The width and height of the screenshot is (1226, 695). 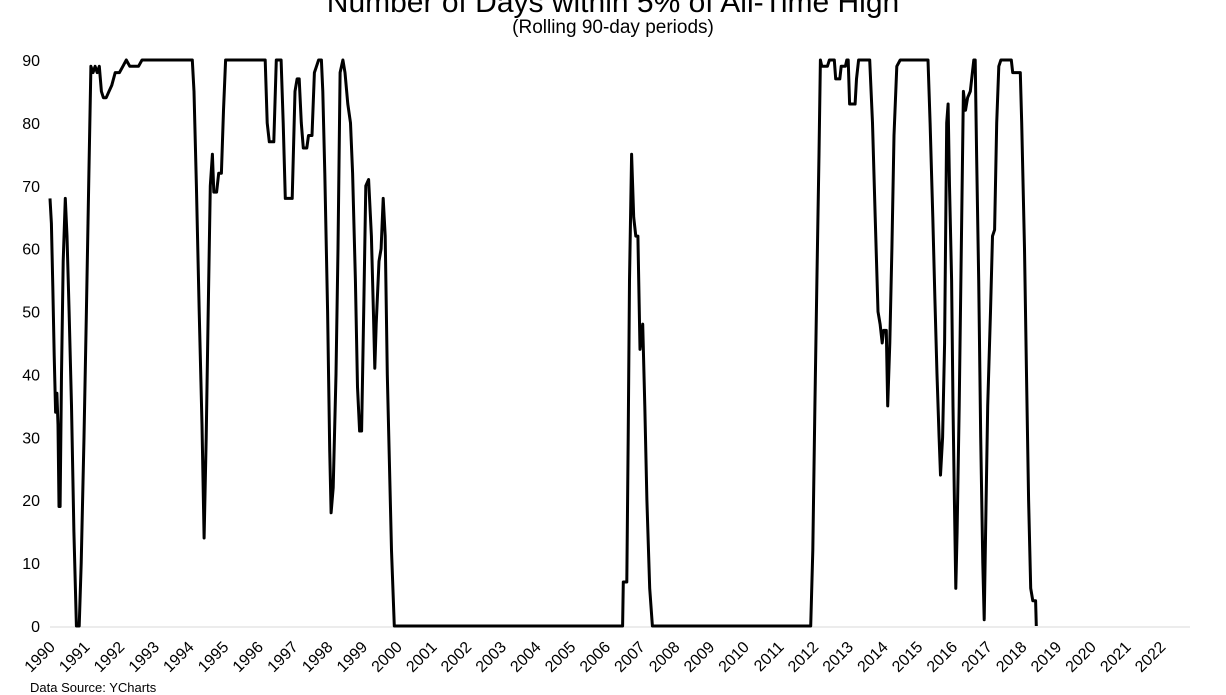 I want to click on x-tick-label: 1990, so click(x=40, y=657).